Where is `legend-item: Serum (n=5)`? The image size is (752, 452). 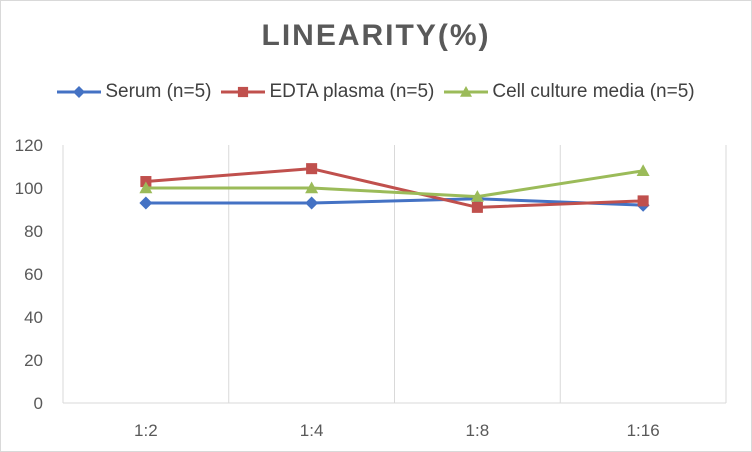
legend-item: Serum (n=5) is located at coordinates (134, 92).